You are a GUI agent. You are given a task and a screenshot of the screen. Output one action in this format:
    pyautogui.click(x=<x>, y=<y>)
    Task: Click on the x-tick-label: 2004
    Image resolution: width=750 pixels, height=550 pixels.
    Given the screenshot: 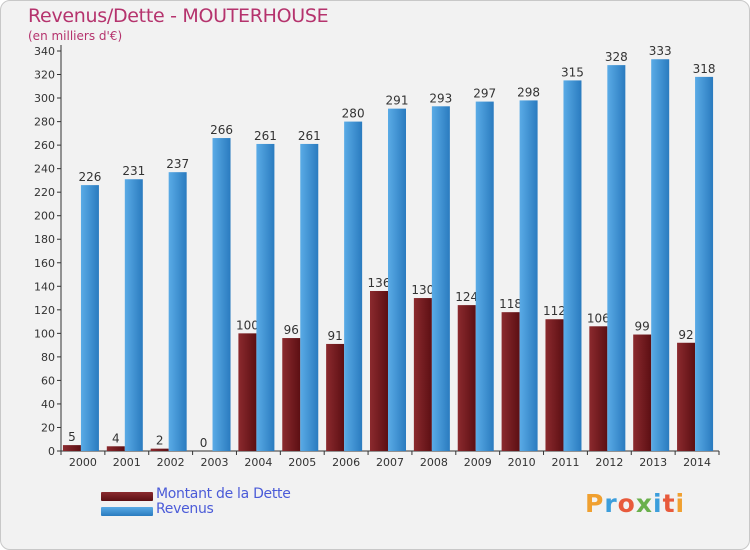 What is the action you would take?
    pyautogui.click(x=258, y=462)
    